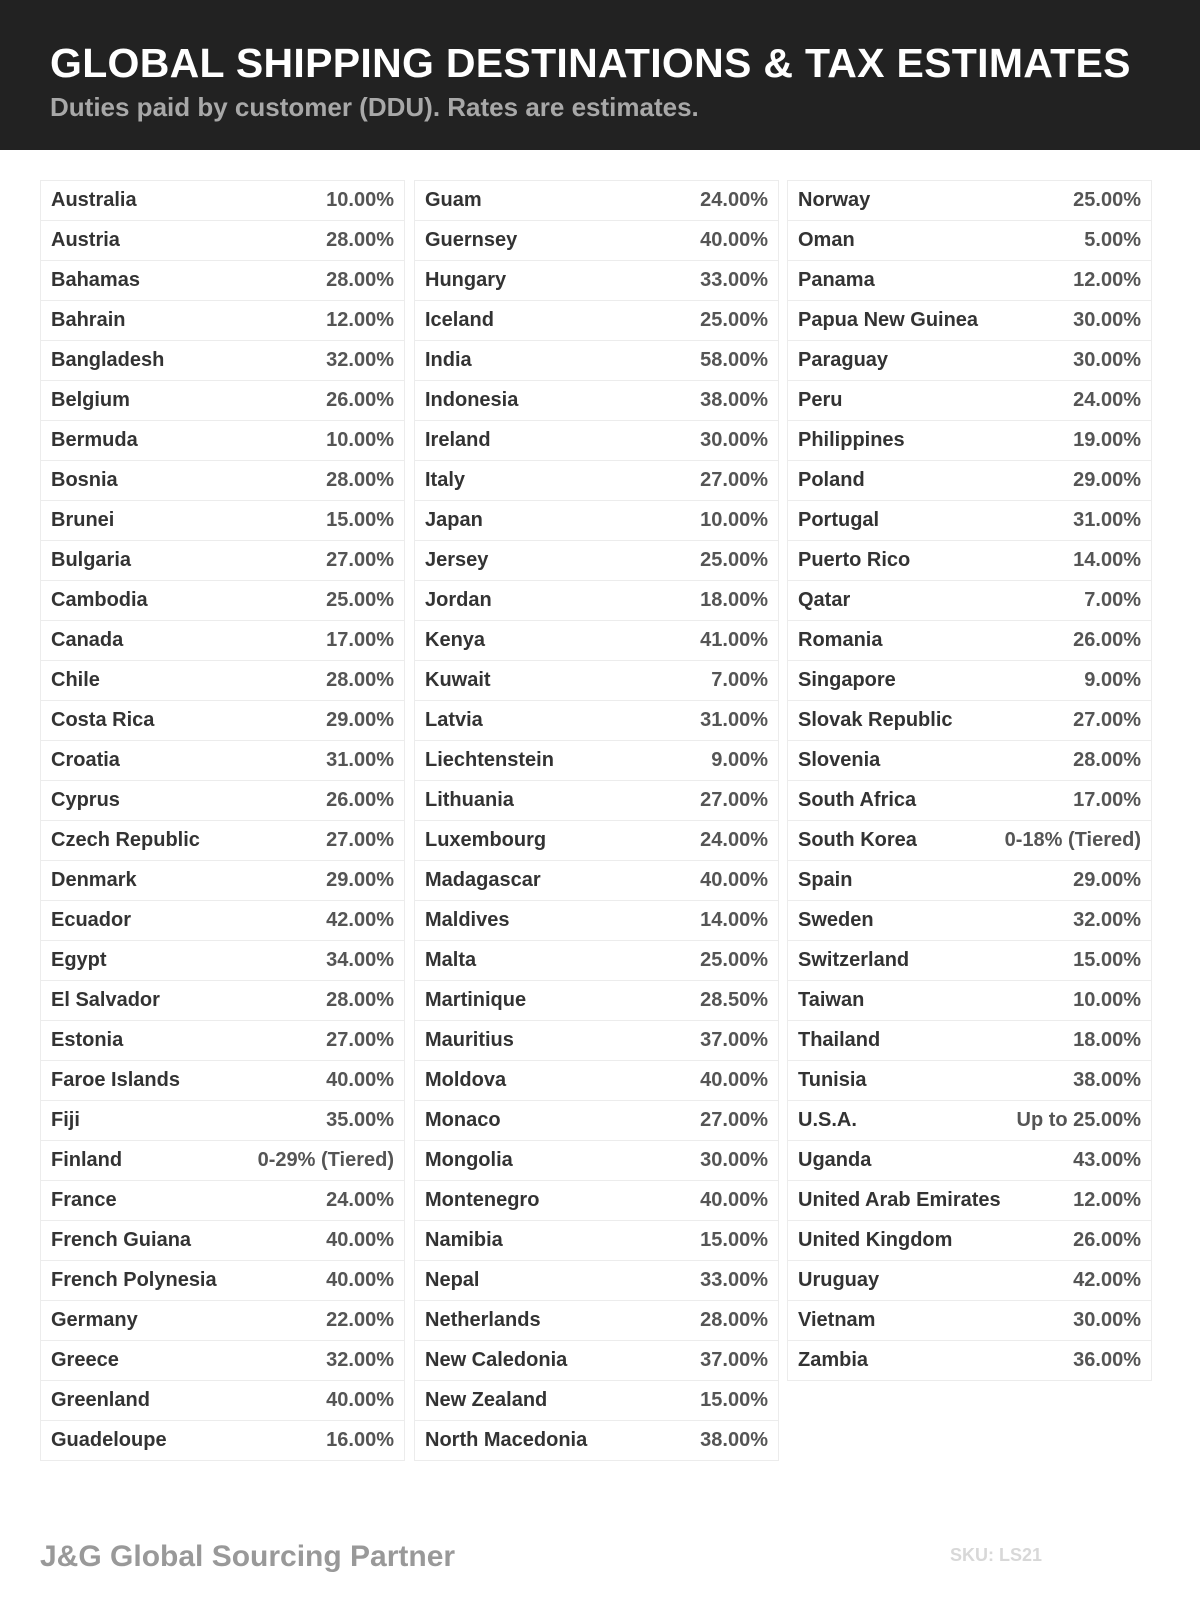 The width and height of the screenshot is (1200, 1600). What do you see at coordinates (1107, 720) in the screenshot?
I see `tax-rate: 27.00%` at bounding box center [1107, 720].